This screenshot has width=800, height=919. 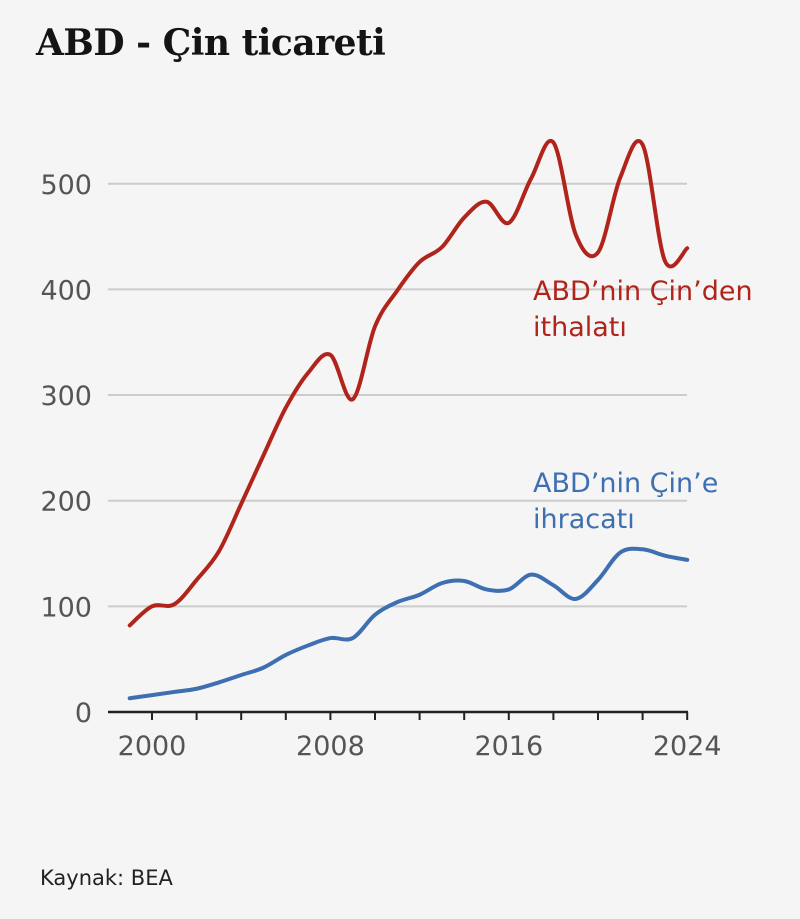 What do you see at coordinates (330, 746) in the screenshot?
I see `x-tick-label: 2008` at bounding box center [330, 746].